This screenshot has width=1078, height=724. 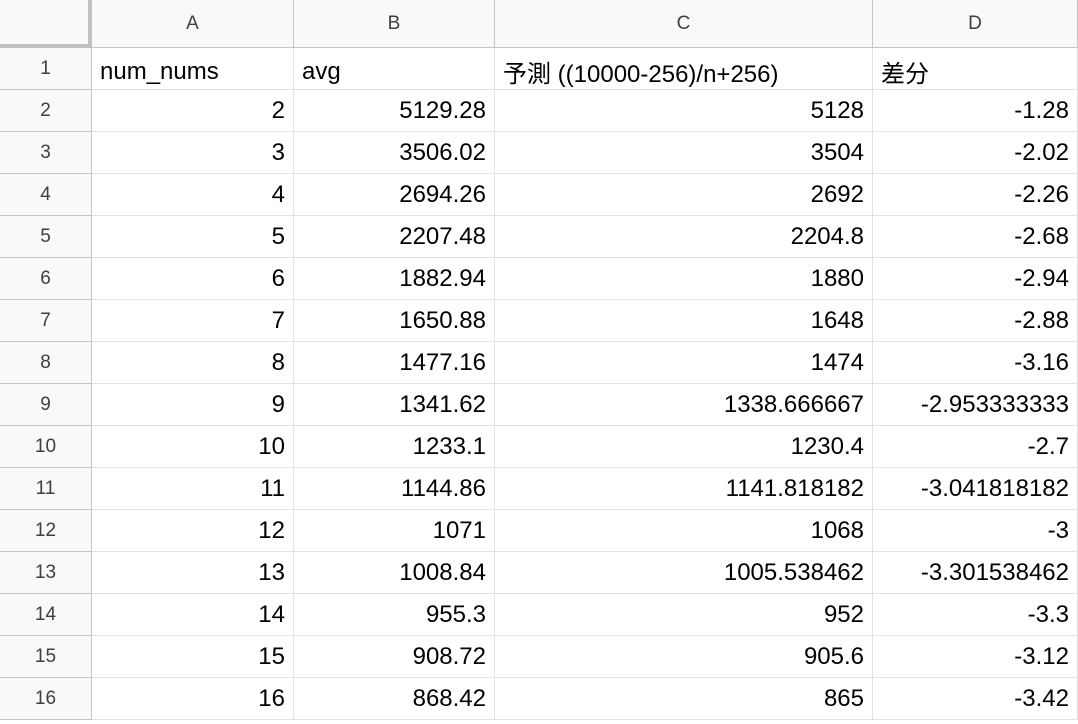 What do you see at coordinates (394, 699) in the screenshot?
I see `cell-b: 868.42` at bounding box center [394, 699].